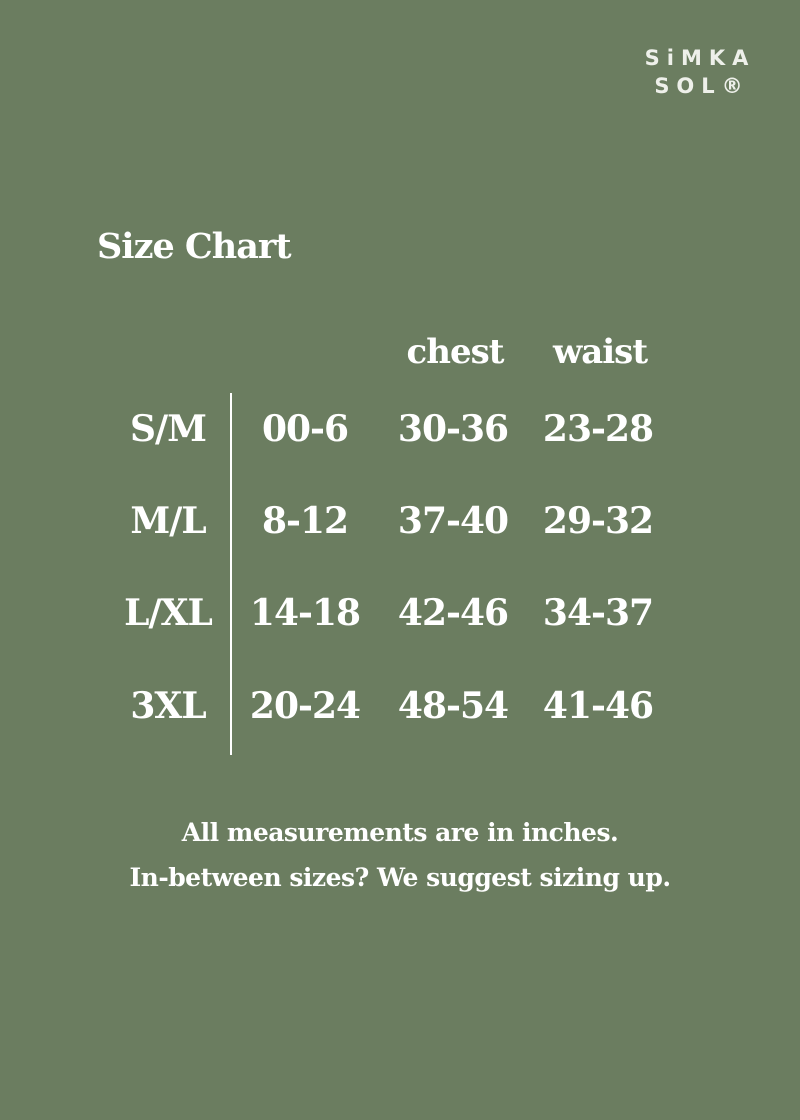 This screenshot has height=1120, width=800. What do you see at coordinates (455, 352) in the screenshot?
I see `header-chest: chest` at bounding box center [455, 352].